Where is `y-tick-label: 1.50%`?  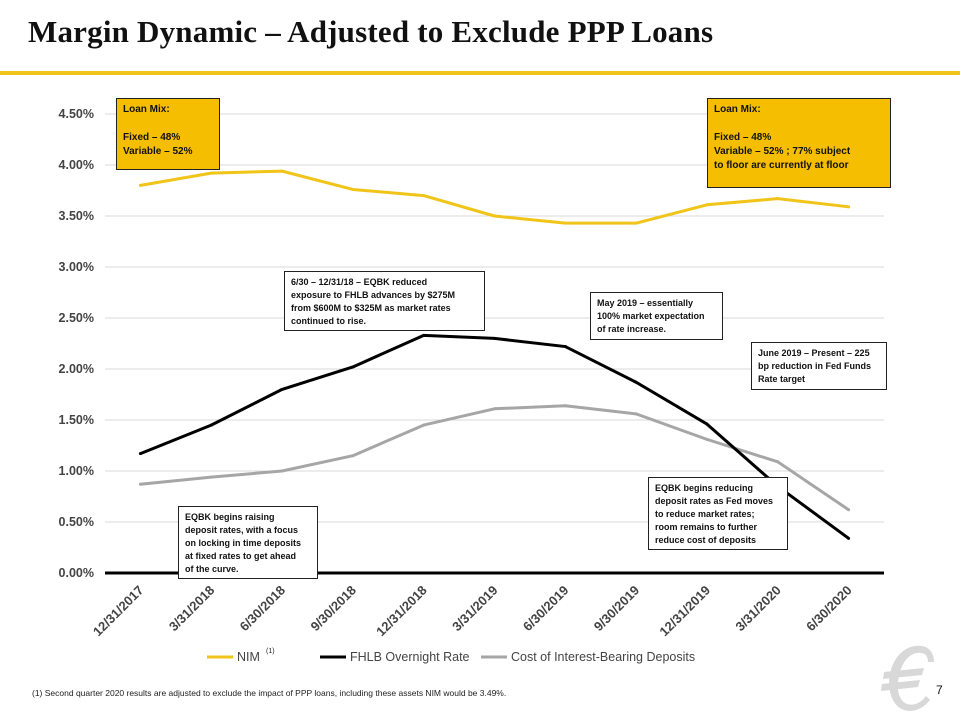
y-tick-label: 1.50% is located at coordinates (76, 420).